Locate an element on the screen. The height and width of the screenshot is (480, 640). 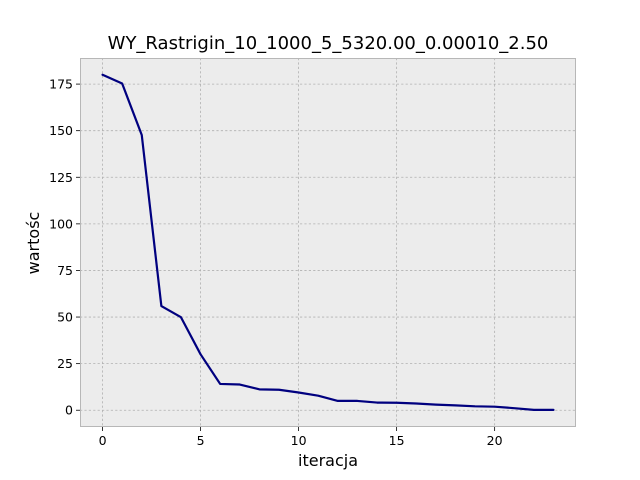
x-tick-label: 10 is located at coordinates (299, 440).